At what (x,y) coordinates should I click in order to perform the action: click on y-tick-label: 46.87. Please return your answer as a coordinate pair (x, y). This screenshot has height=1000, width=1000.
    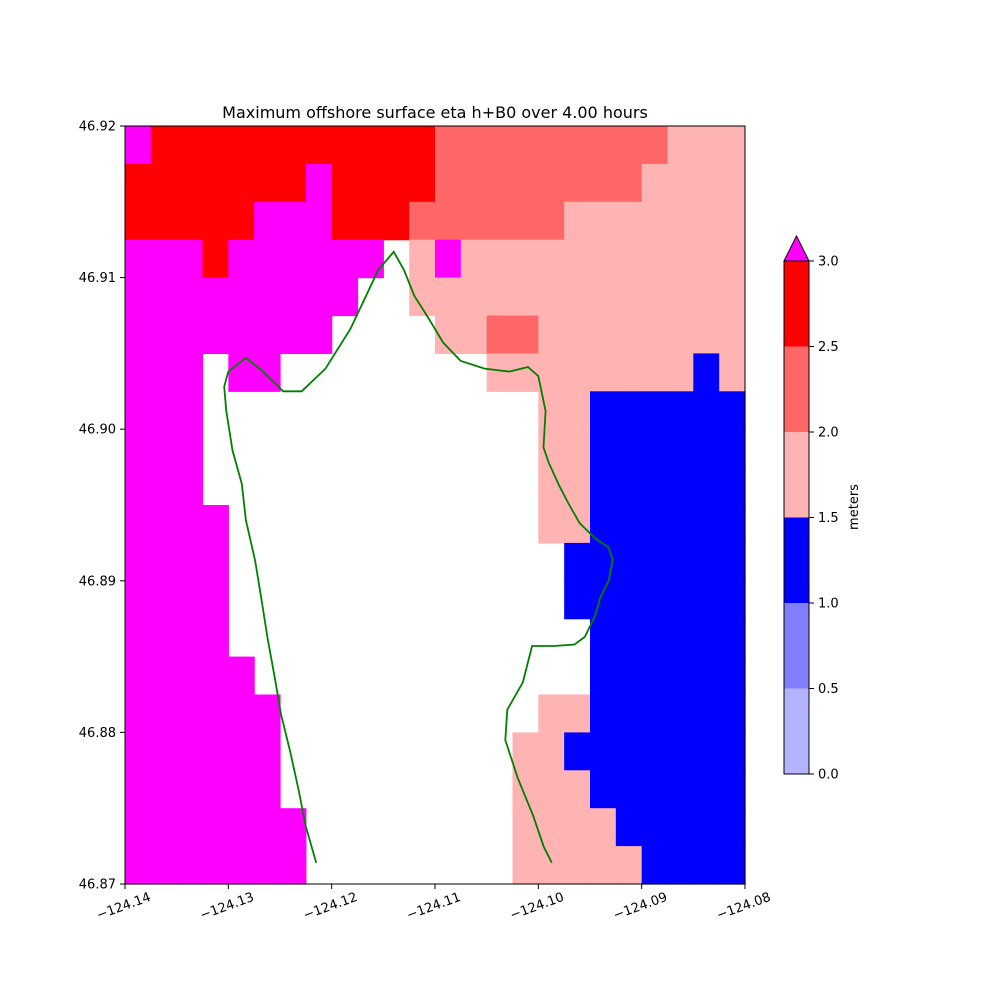
    Looking at the image, I should click on (97, 885).